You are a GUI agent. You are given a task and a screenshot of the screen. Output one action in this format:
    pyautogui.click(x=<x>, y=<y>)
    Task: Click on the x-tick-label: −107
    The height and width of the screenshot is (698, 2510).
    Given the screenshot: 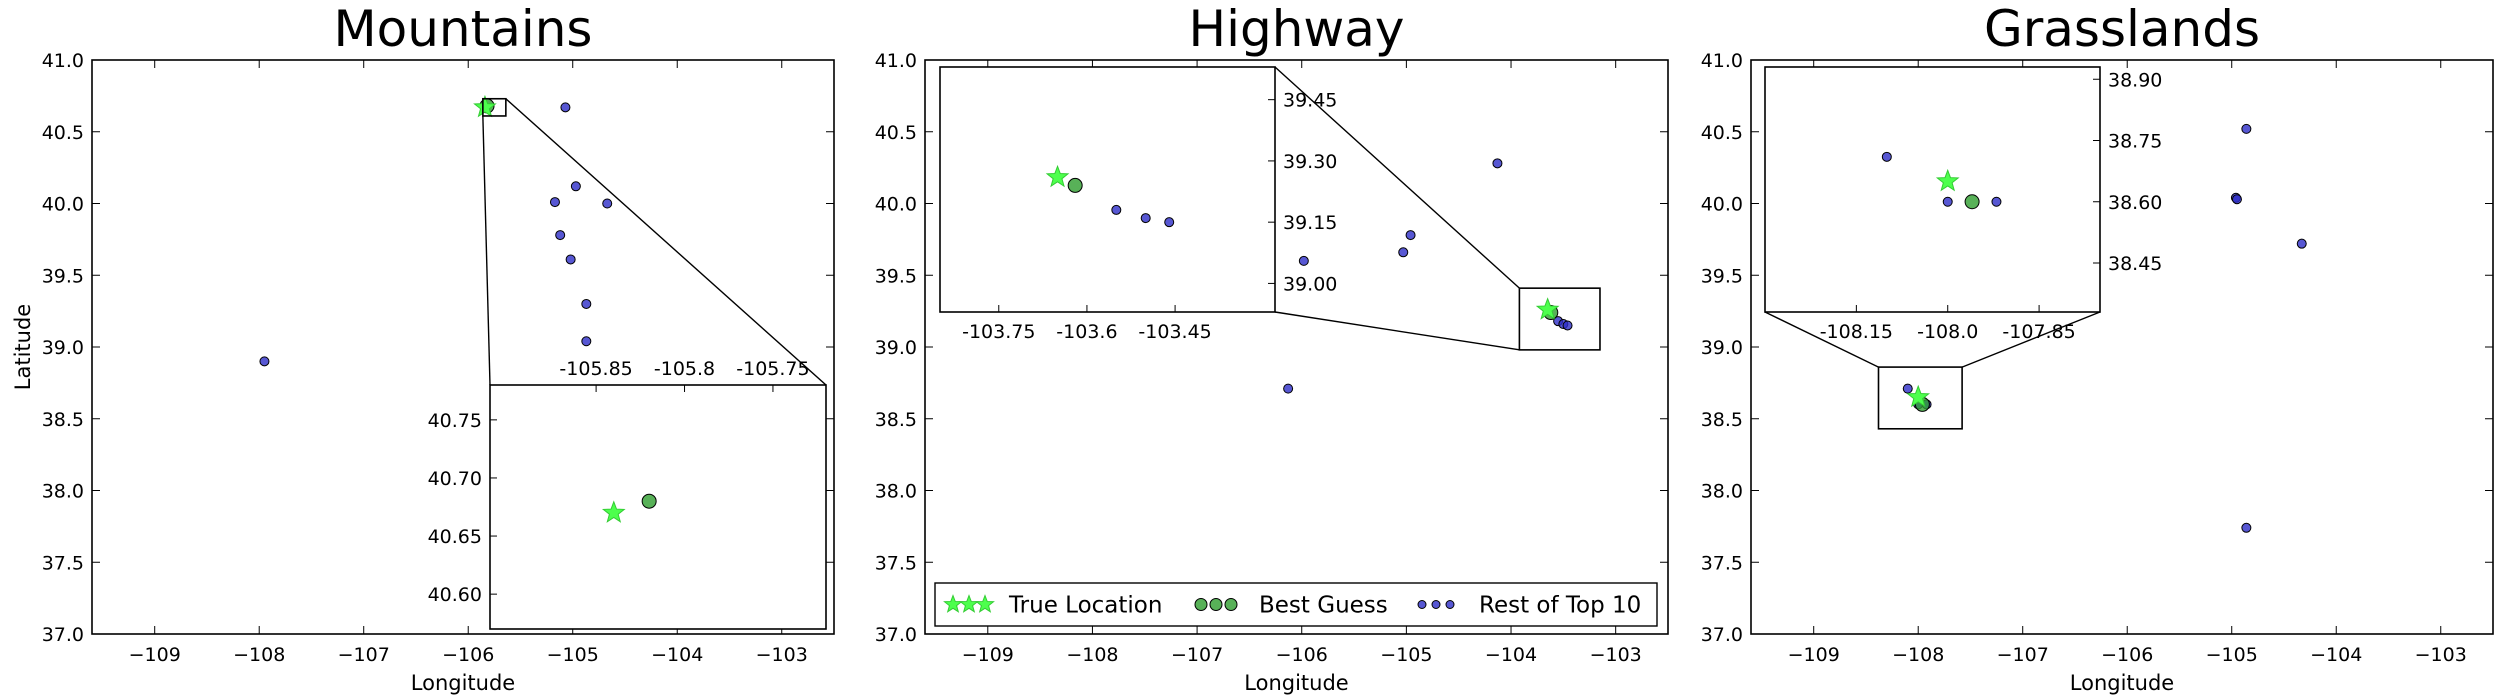 What is the action you would take?
    pyautogui.click(x=364, y=655)
    